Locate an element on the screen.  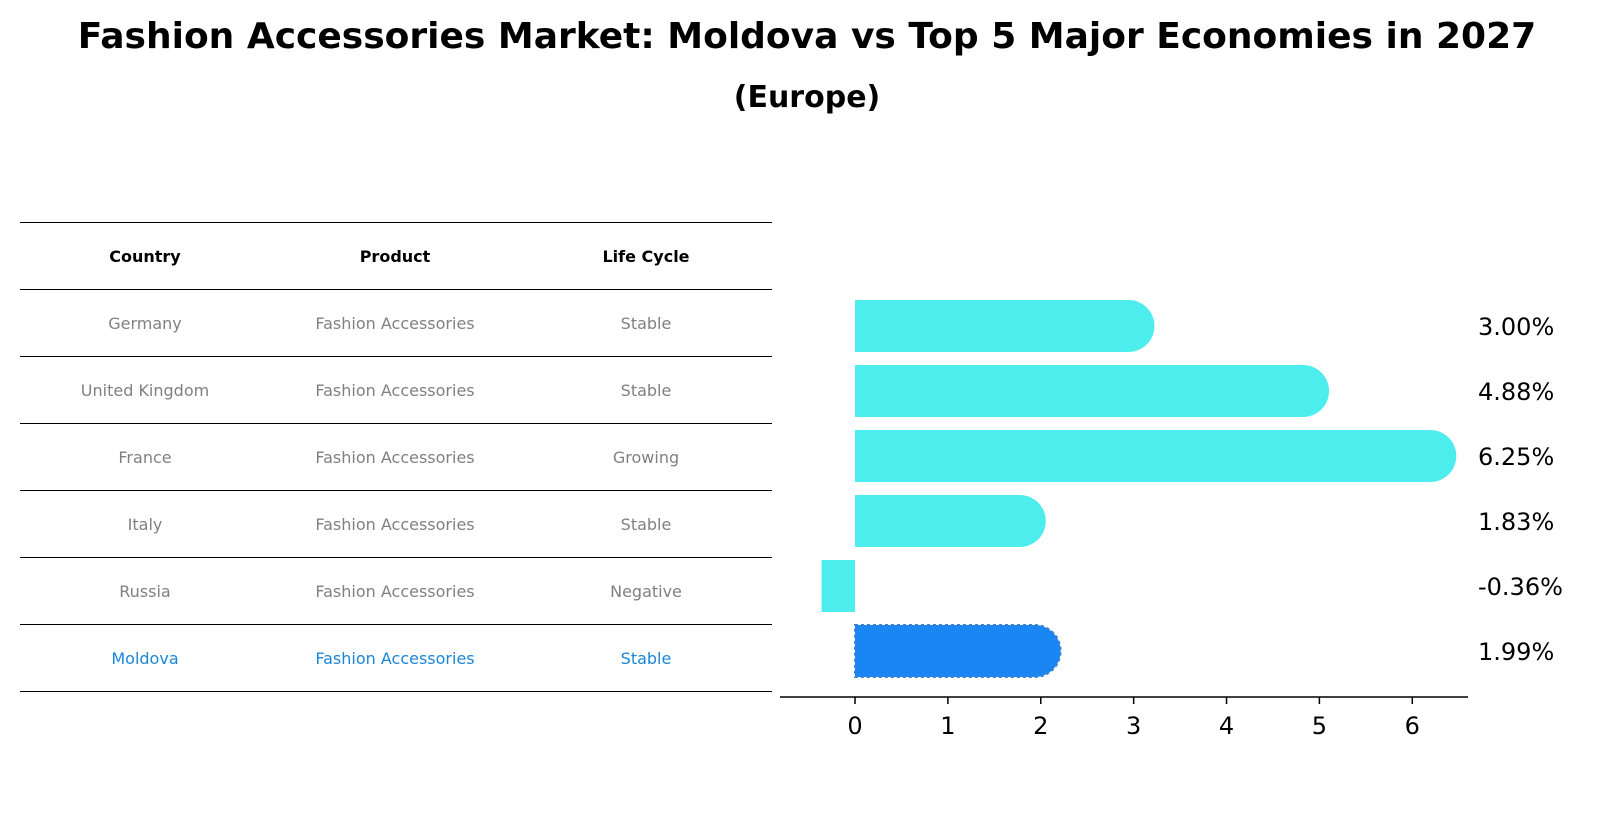
value-label: 1.83% is located at coordinates (1516, 522).